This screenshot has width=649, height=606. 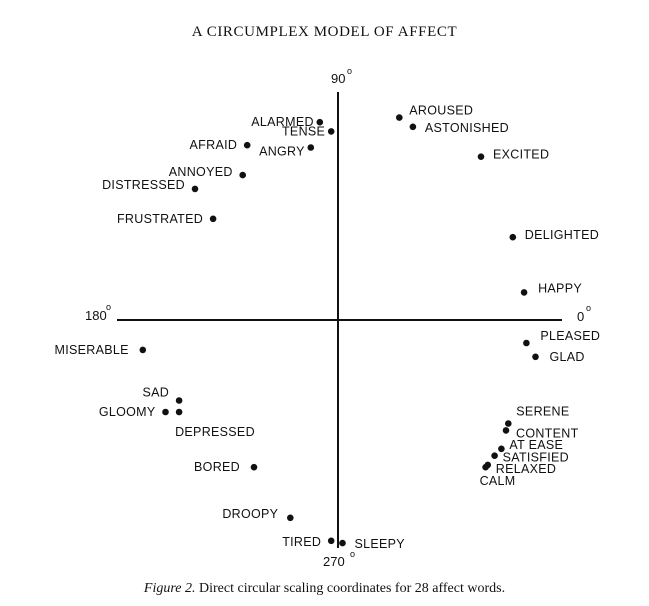 I want to click on point-label-astonished: ASTONISHED, so click(x=467, y=128).